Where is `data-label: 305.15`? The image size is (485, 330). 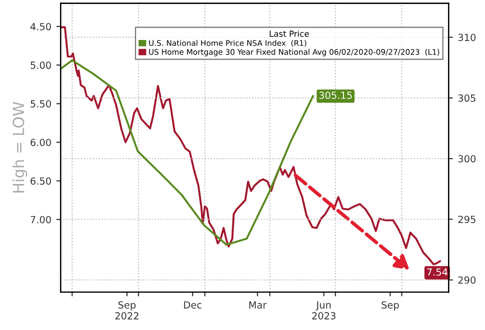 data-label: 305.15 is located at coordinates (335, 95).